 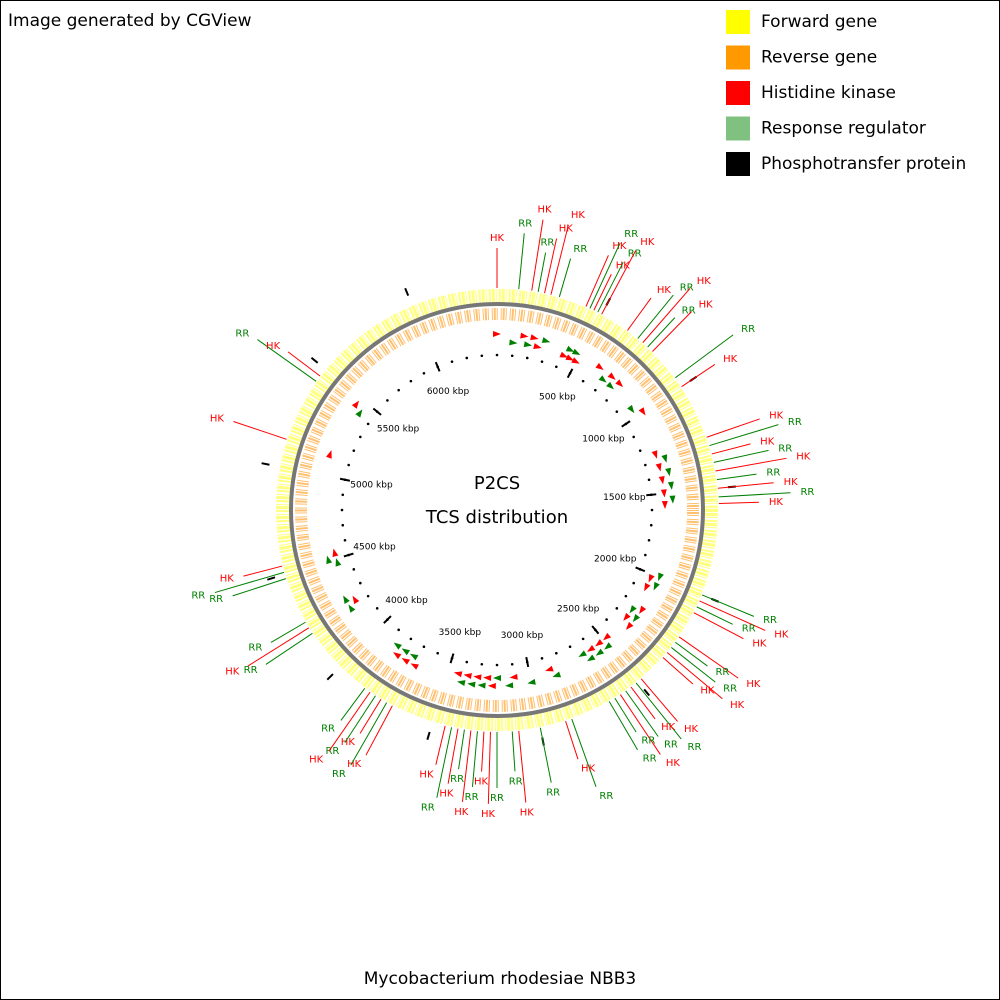 I want to click on tick-label: 500 kbp, so click(x=557, y=398).